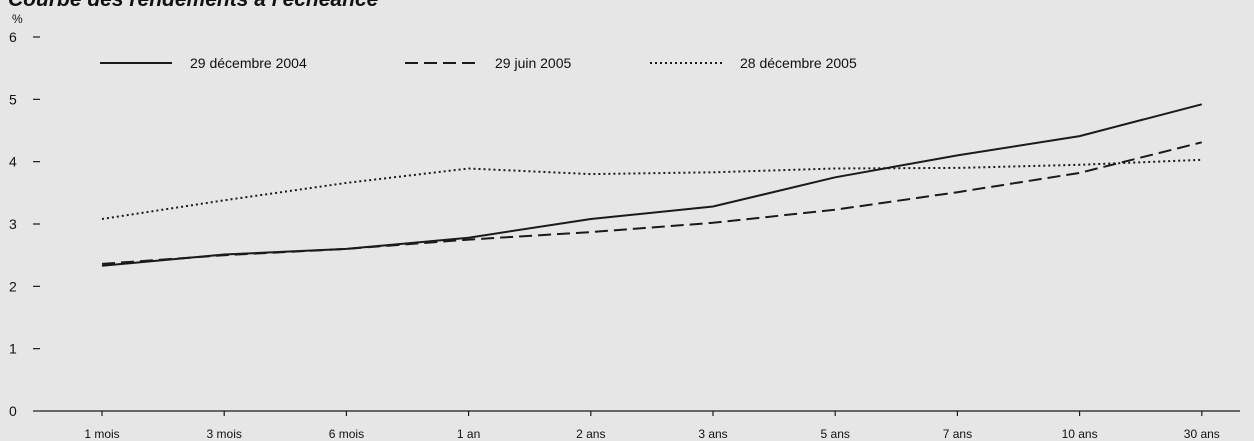 This screenshot has height=441, width=1254. What do you see at coordinates (224, 434) in the screenshot?
I see `x-tick-label: 3 mois` at bounding box center [224, 434].